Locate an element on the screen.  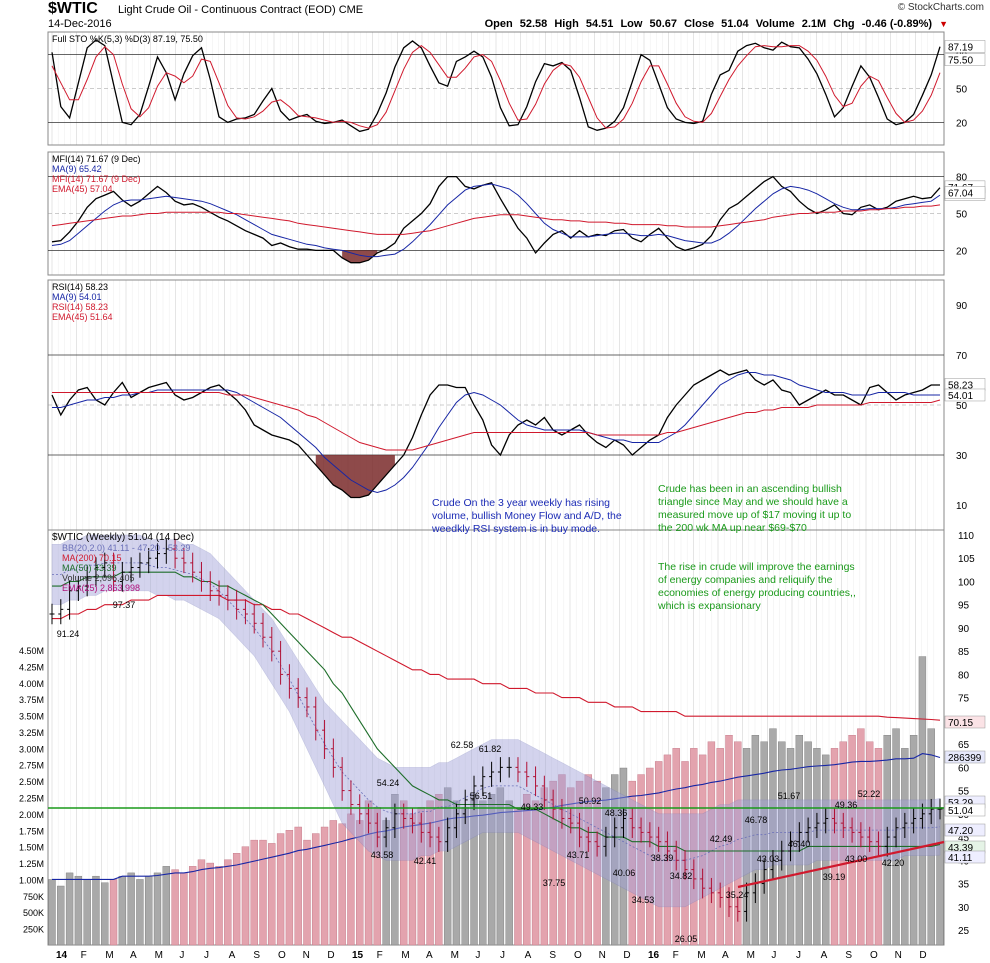
series-line-mfi-14- is located at coordinates (496, 219).